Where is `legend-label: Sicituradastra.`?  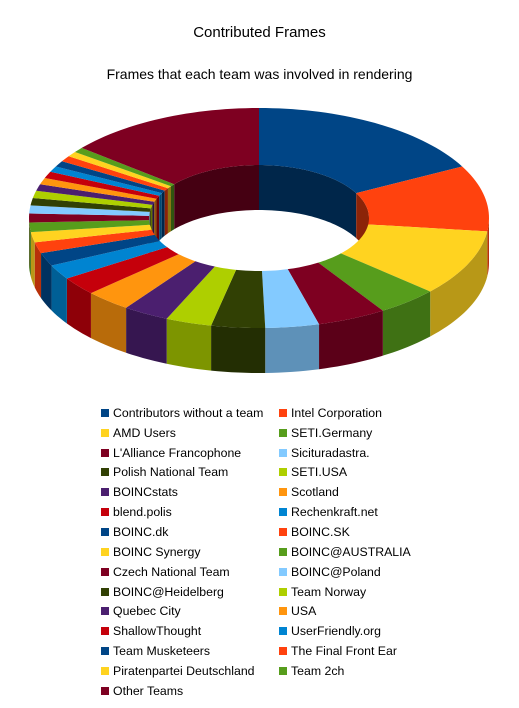
legend-label: Sicituradastra. is located at coordinates (330, 452).